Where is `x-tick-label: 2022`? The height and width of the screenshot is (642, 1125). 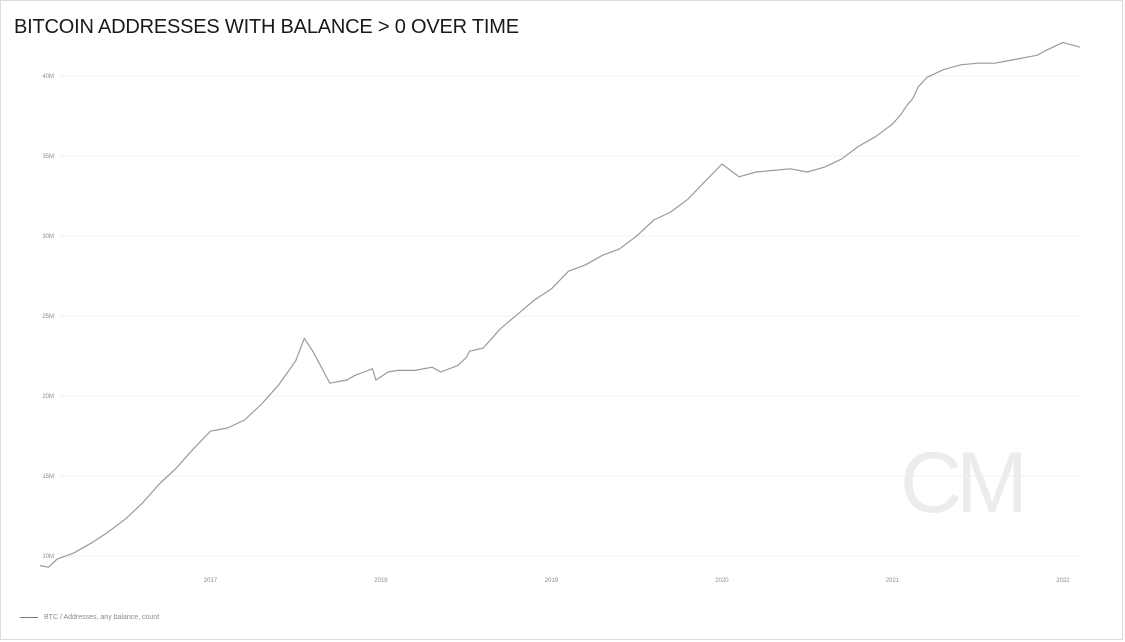
x-tick-label: 2022 is located at coordinates (1063, 581).